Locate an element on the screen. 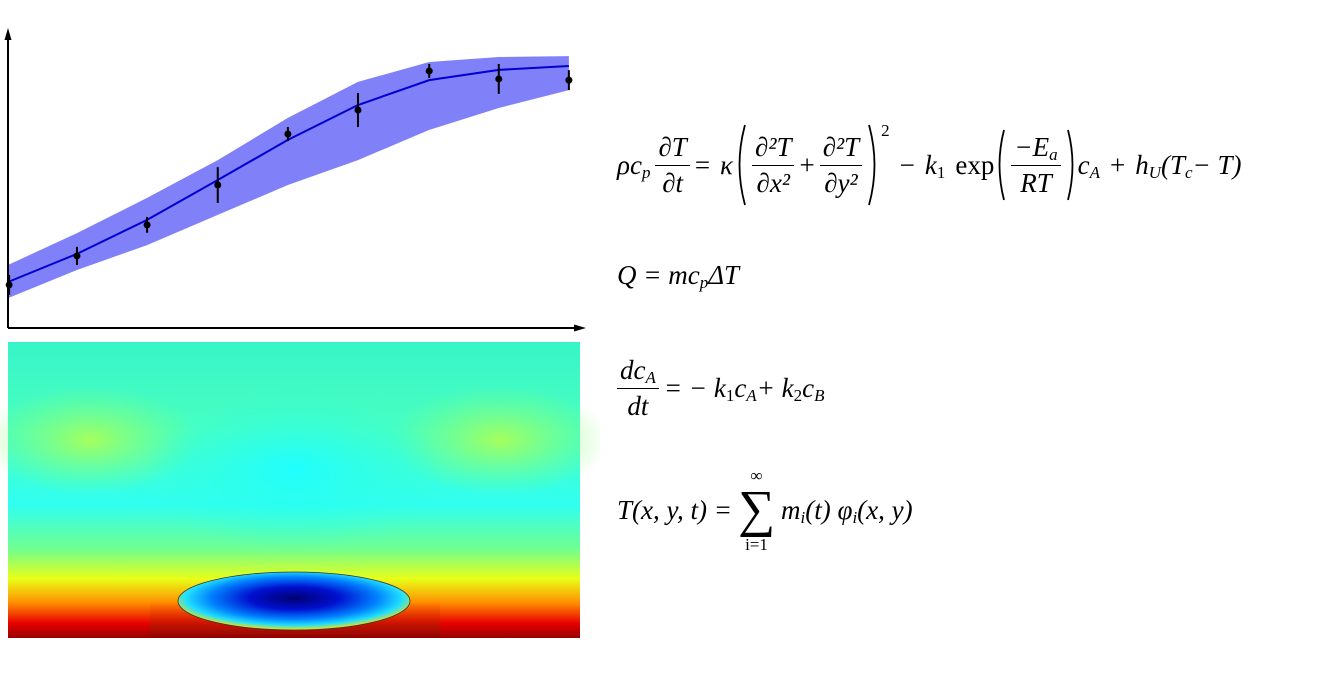 The width and height of the screenshot is (1319, 680). equation-token: RT is located at coordinates (1036, 182).